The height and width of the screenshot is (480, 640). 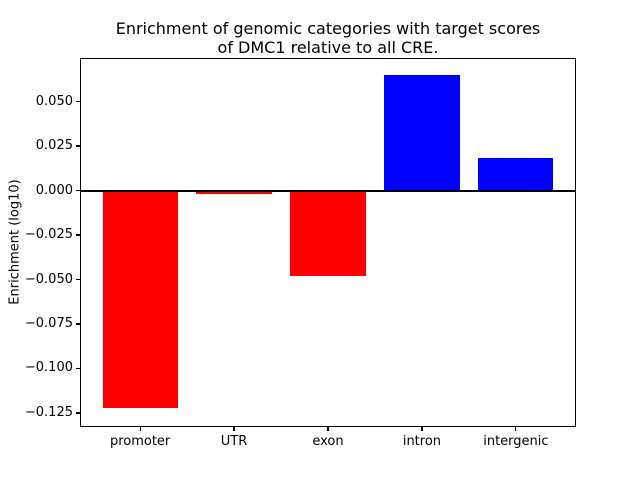 I want to click on y-tick-label: −0.075, so click(x=48, y=323).